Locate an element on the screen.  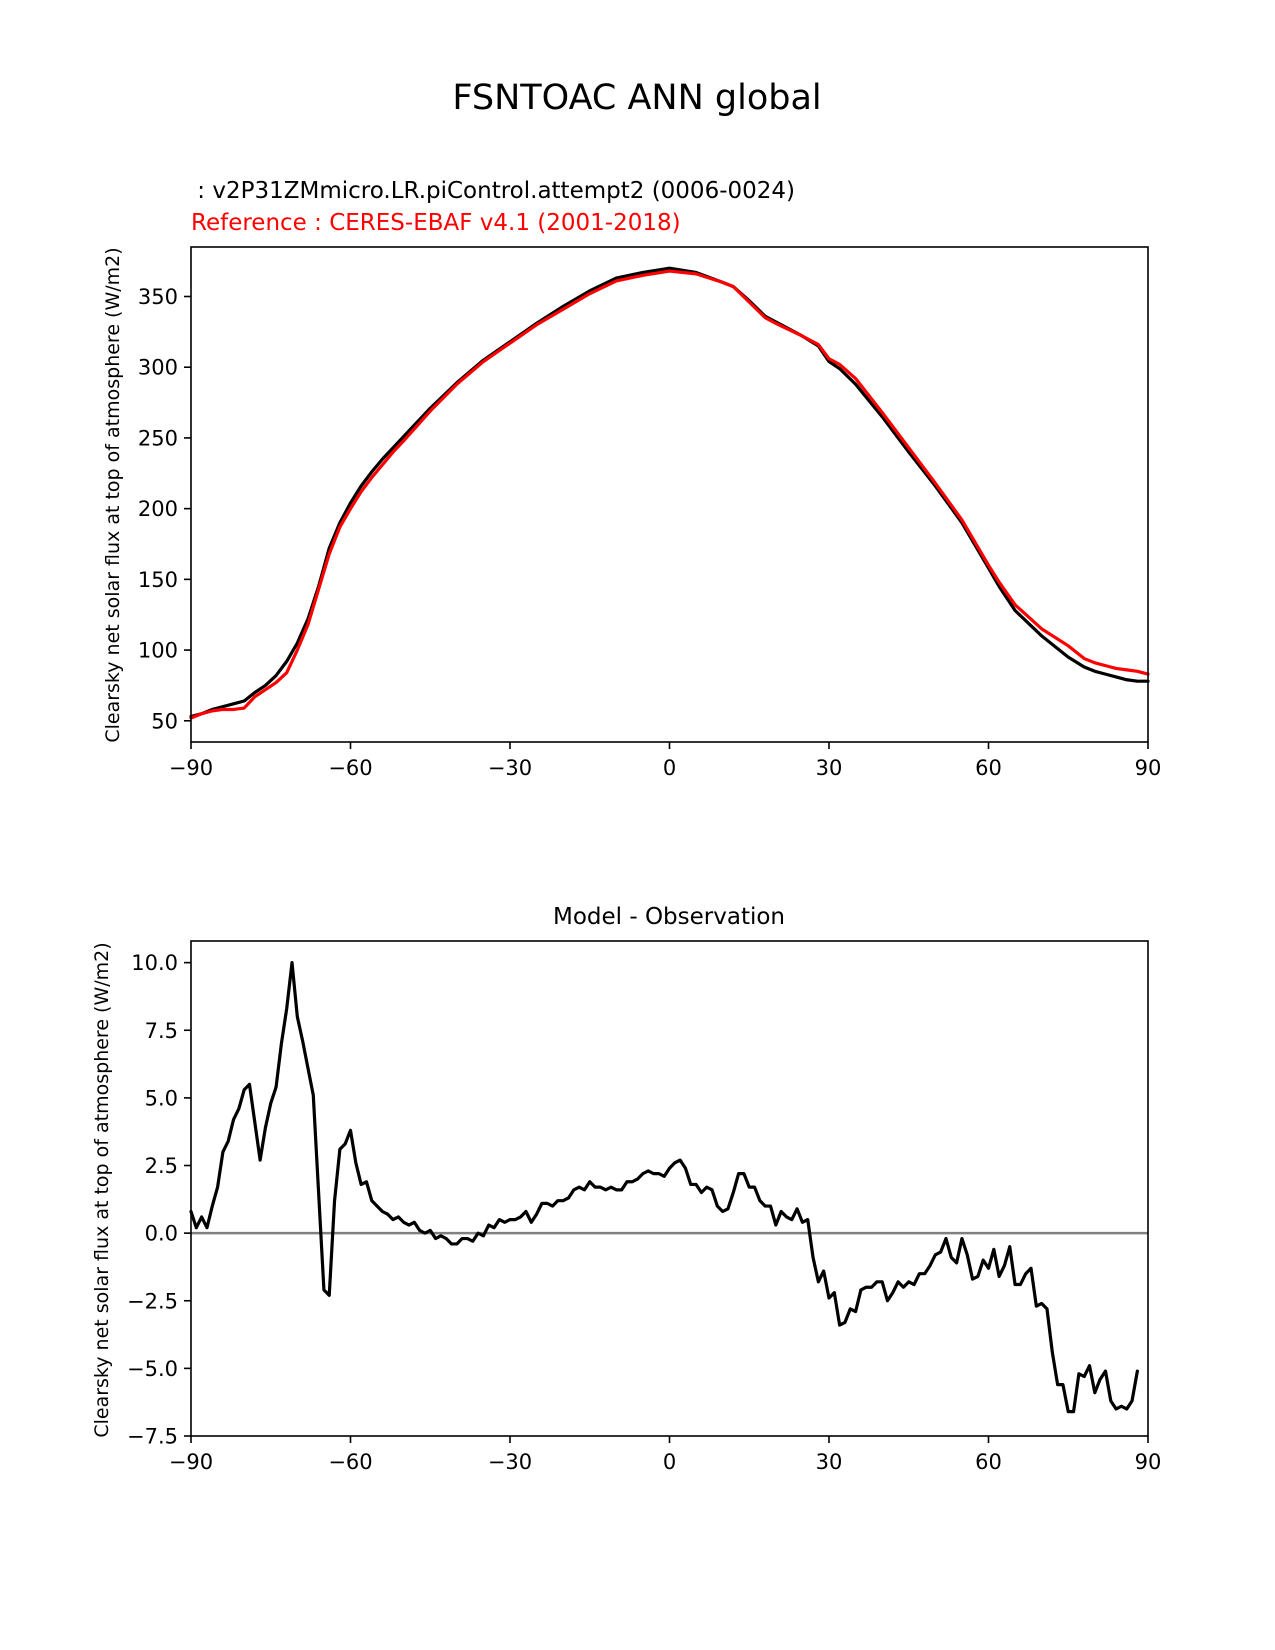
top-y-tick-label: 100 is located at coordinates (158, 651).